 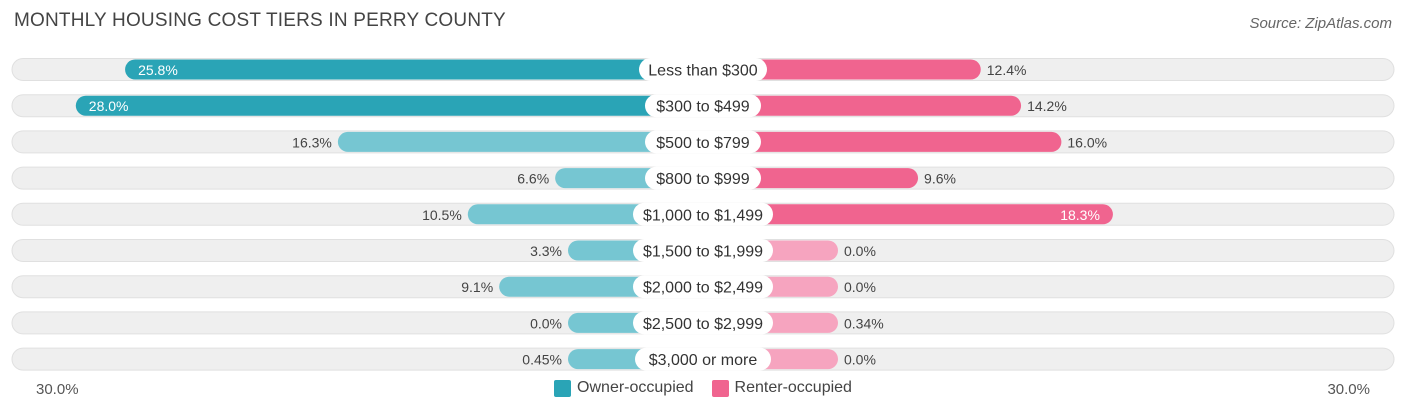 What do you see at coordinates (158, 70) in the screenshot?
I see `owner-value-label: 25.8%` at bounding box center [158, 70].